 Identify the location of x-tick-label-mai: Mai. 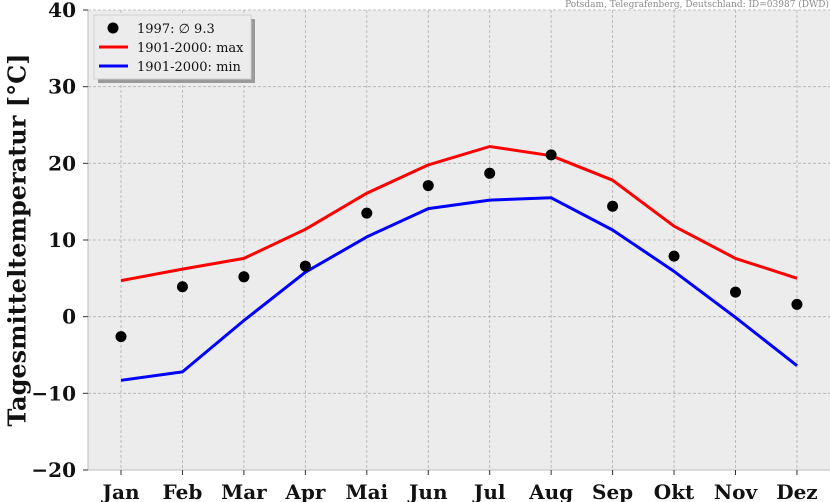
(366, 491).